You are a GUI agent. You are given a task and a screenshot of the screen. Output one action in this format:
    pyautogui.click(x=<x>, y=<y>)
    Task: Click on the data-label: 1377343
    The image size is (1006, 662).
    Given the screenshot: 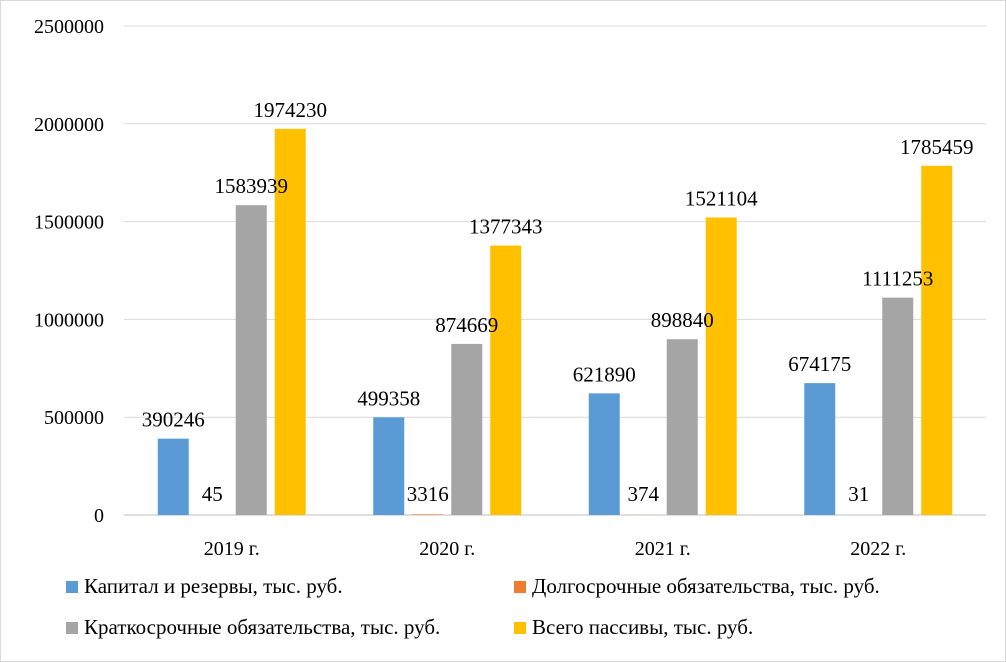 What is the action you would take?
    pyautogui.click(x=506, y=227)
    